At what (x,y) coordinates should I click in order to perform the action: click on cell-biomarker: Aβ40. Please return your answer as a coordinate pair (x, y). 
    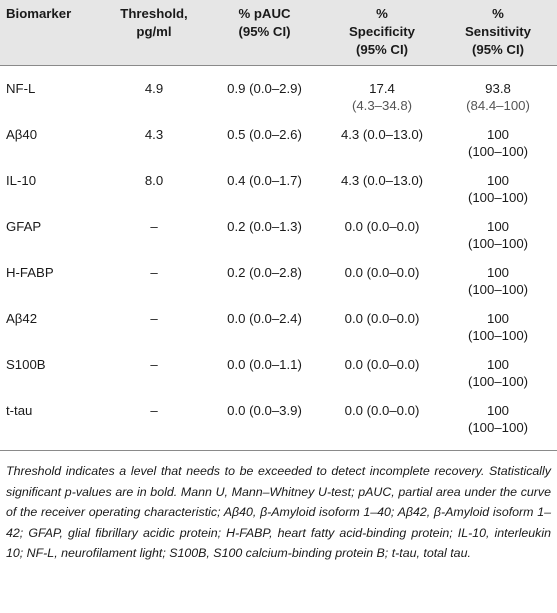
    Looking at the image, I should click on (22, 134).